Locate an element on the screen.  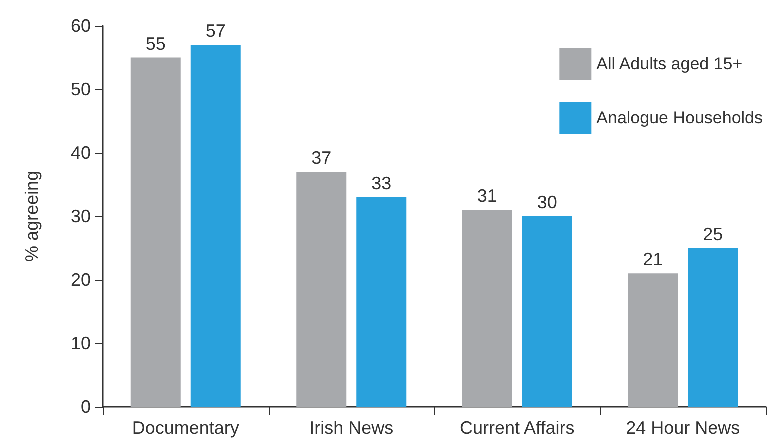
data-label: 33 is located at coordinates (382, 183).